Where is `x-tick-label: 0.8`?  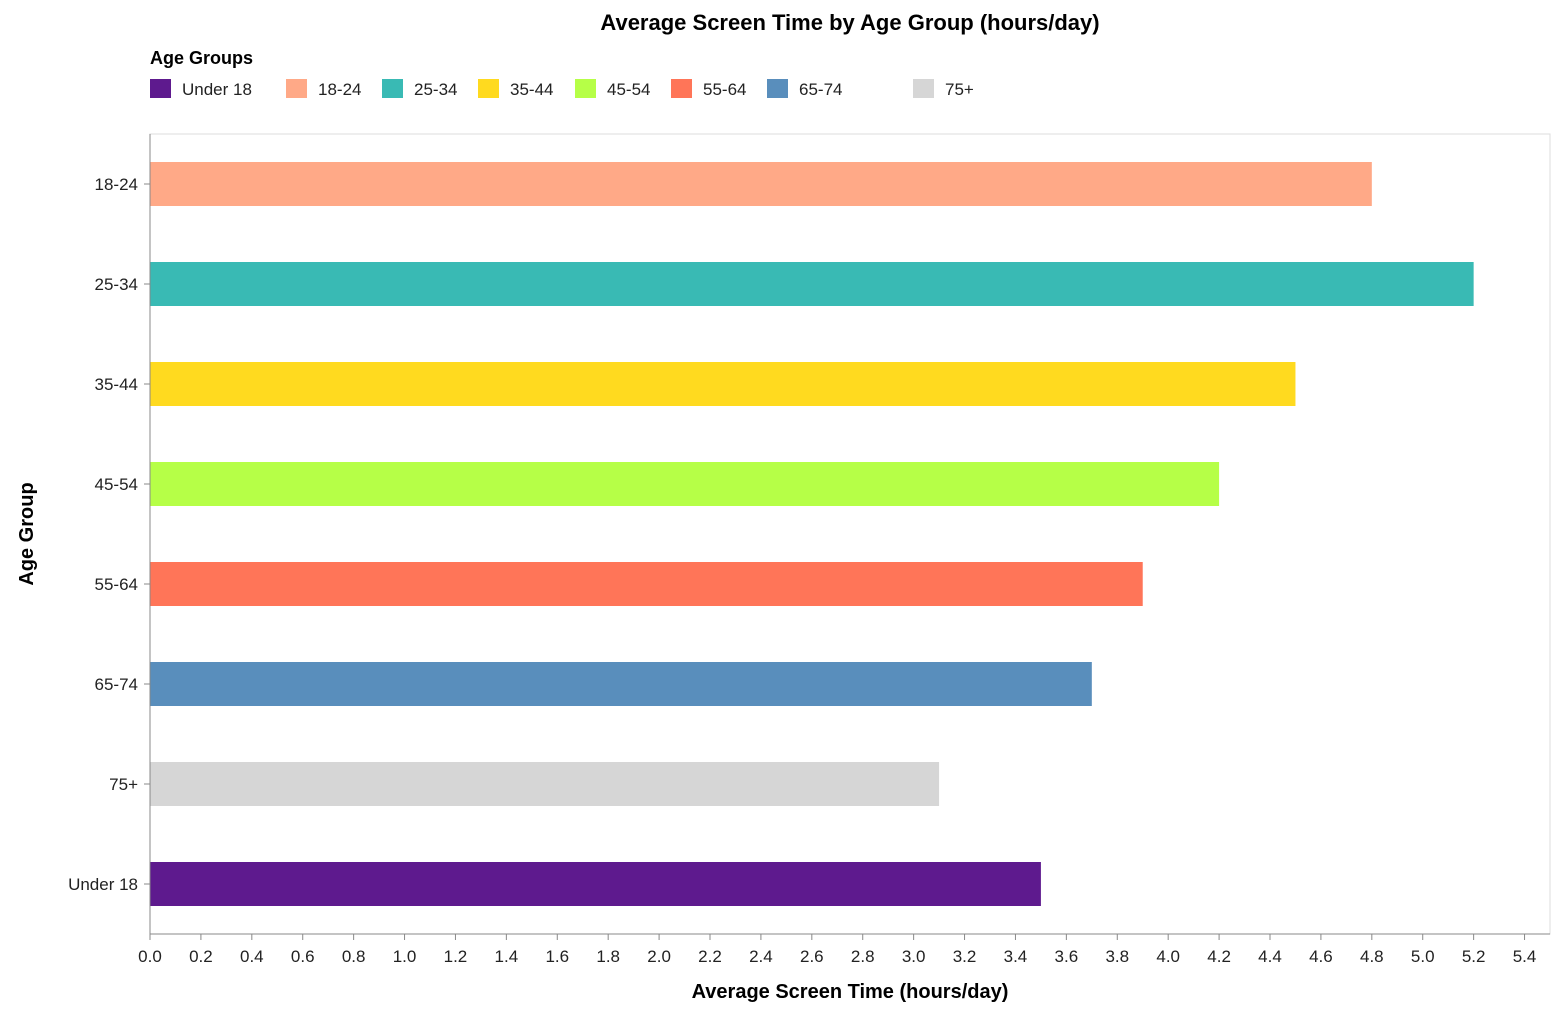
x-tick-label: 0.8 is located at coordinates (354, 956).